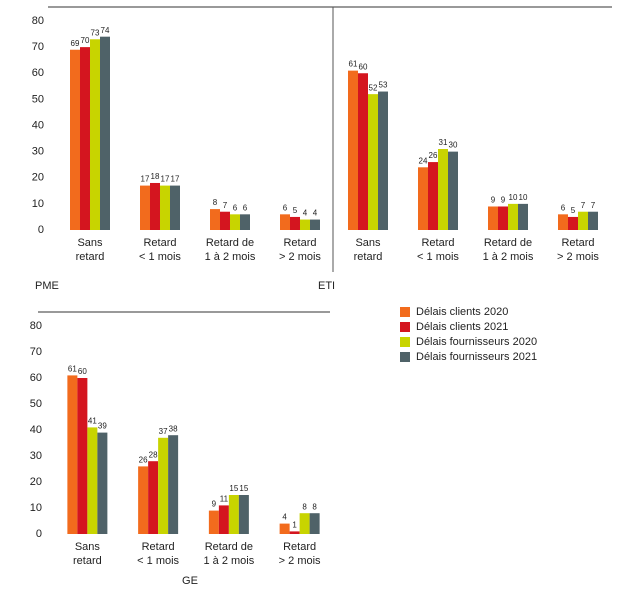 Image resolution: width=630 pixels, height=597 pixels. What do you see at coordinates (453, 145) in the screenshot?
I see `value-label: 30` at bounding box center [453, 145].